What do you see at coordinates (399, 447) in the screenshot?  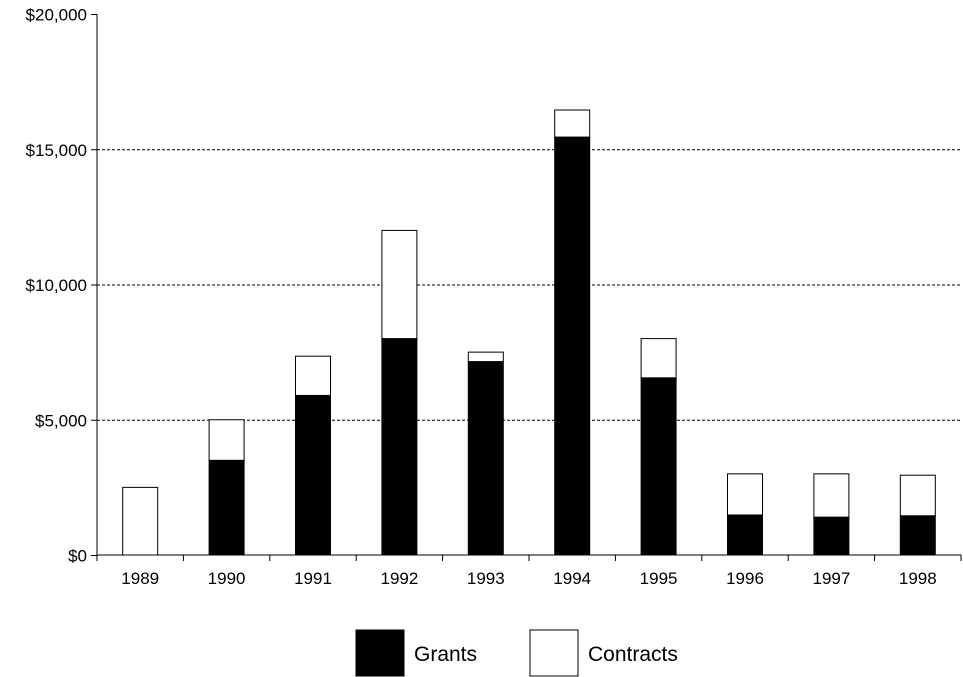 I see `bar-grants-1992` at bounding box center [399, 447].